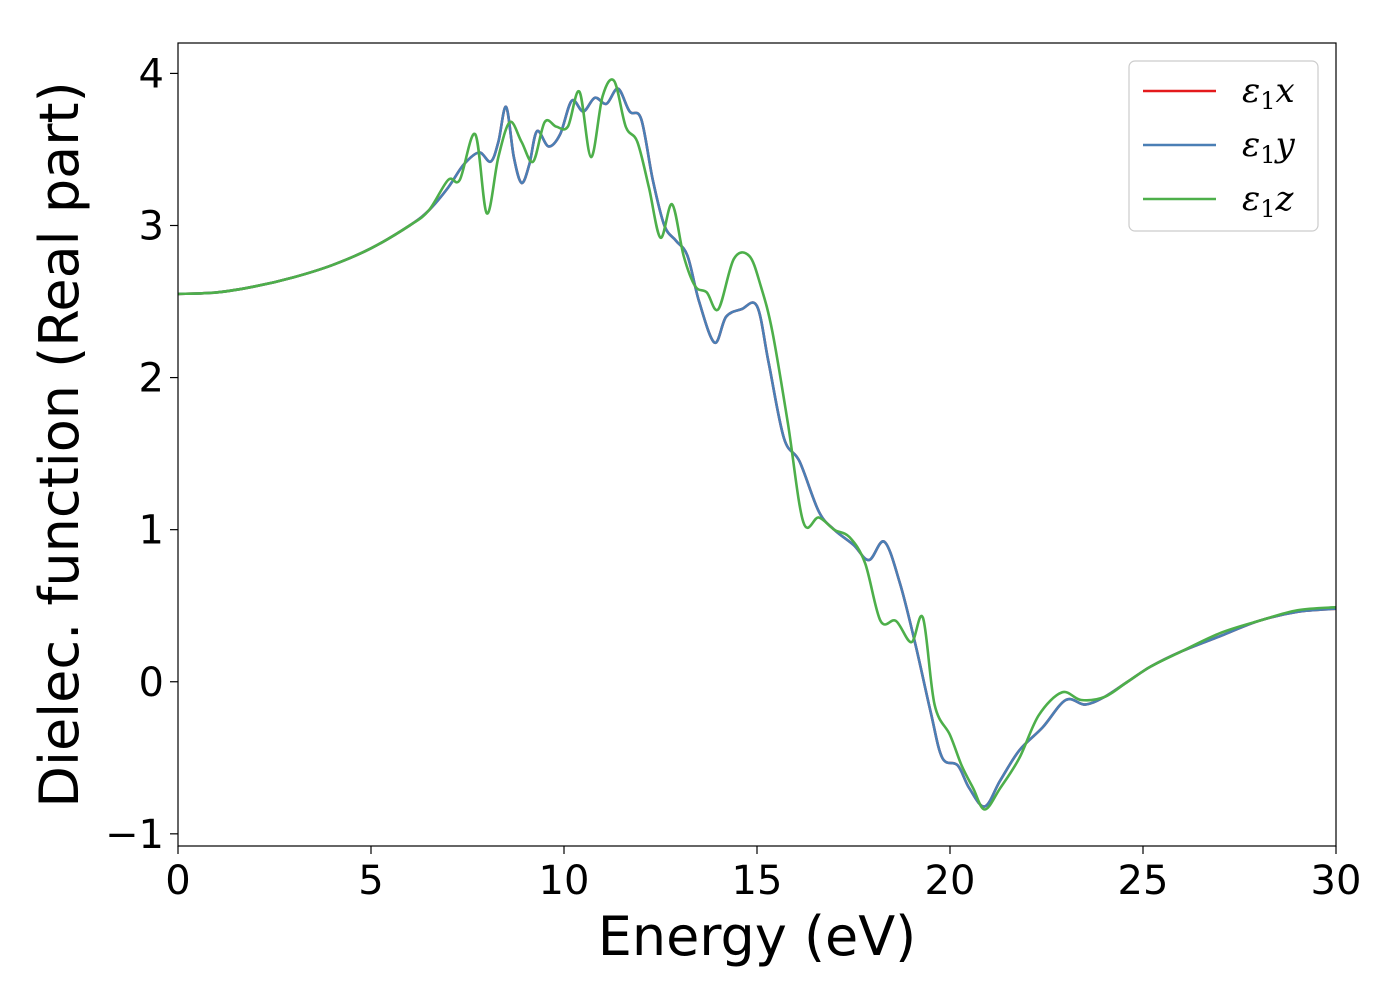 The image size is (1400, 1000). Describe the element at coordinates (134, 835) in the screenshot. I see `y-tick-label: −1` at that location.